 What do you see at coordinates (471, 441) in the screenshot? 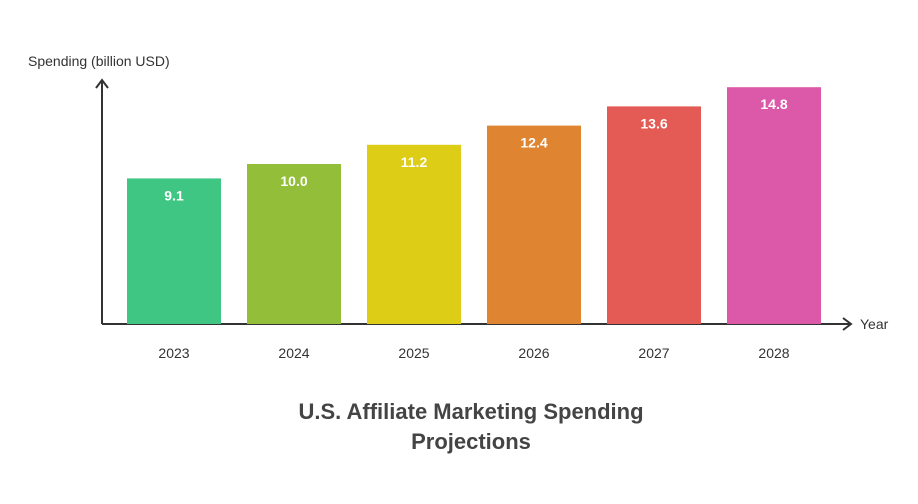
I see `chart-title-line-2: Projections` at bounding box center [471, 441].